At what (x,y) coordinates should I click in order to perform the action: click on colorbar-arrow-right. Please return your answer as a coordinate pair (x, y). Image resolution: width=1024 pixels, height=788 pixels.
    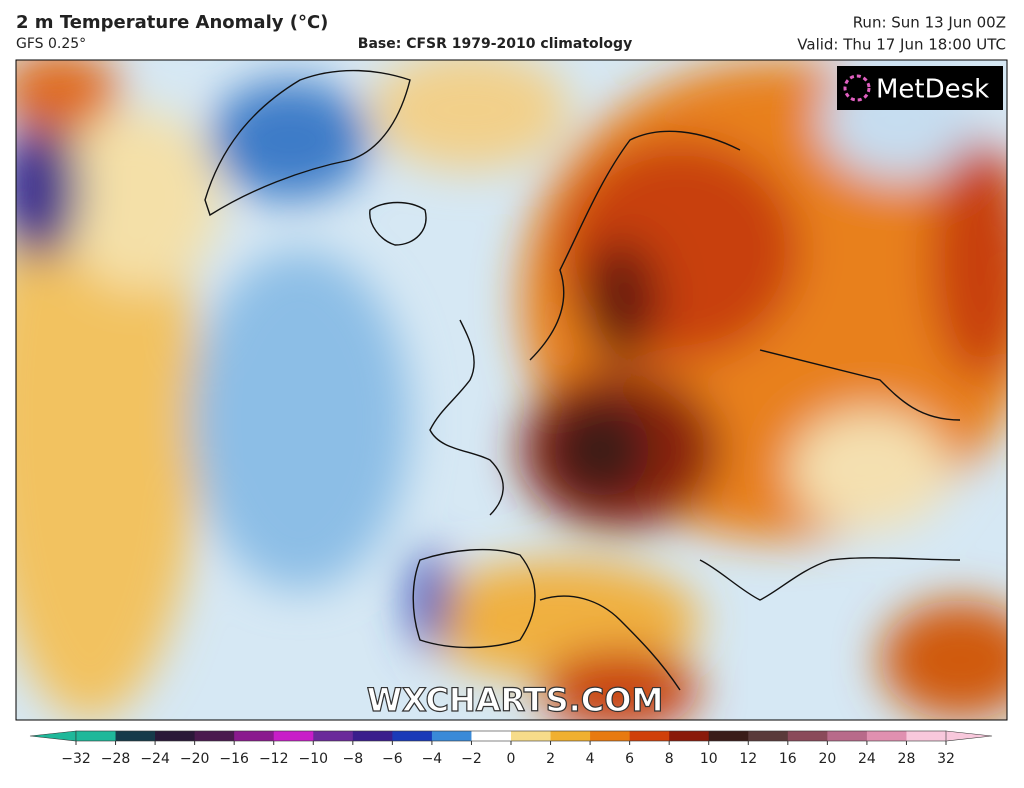
    Looking at the image, I should click on (969, 736).